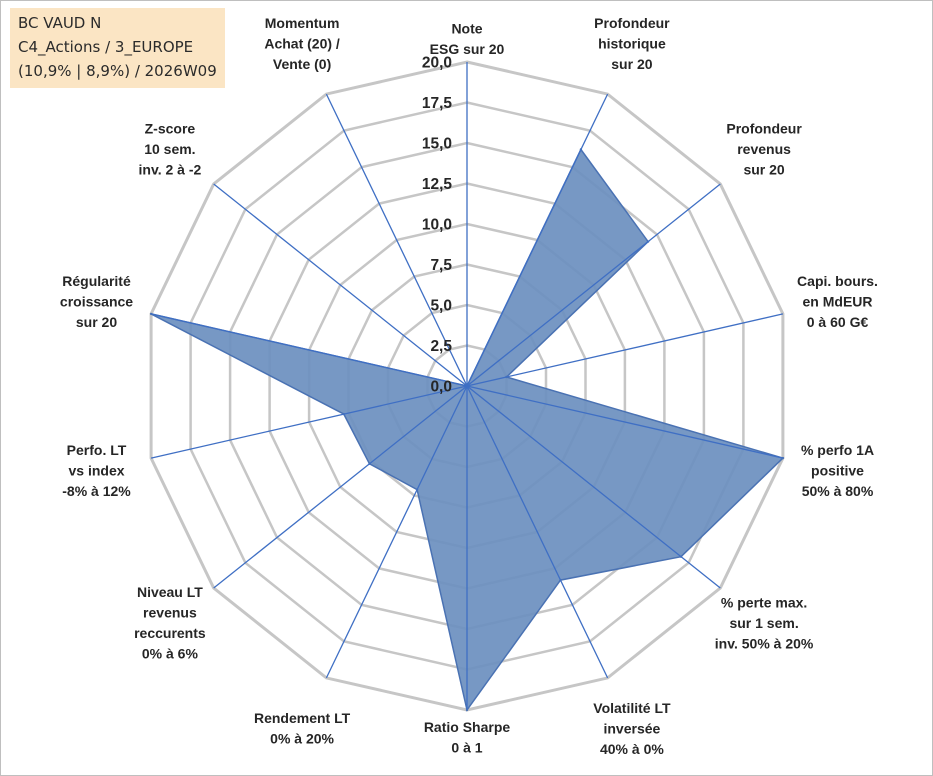 Image resolution: width=933 pixels, height=776 pixels. What do you see at coordinates (466, 29) in the screenshot?
I see `axis-label-line: Note` at bounding box center [466, 29].